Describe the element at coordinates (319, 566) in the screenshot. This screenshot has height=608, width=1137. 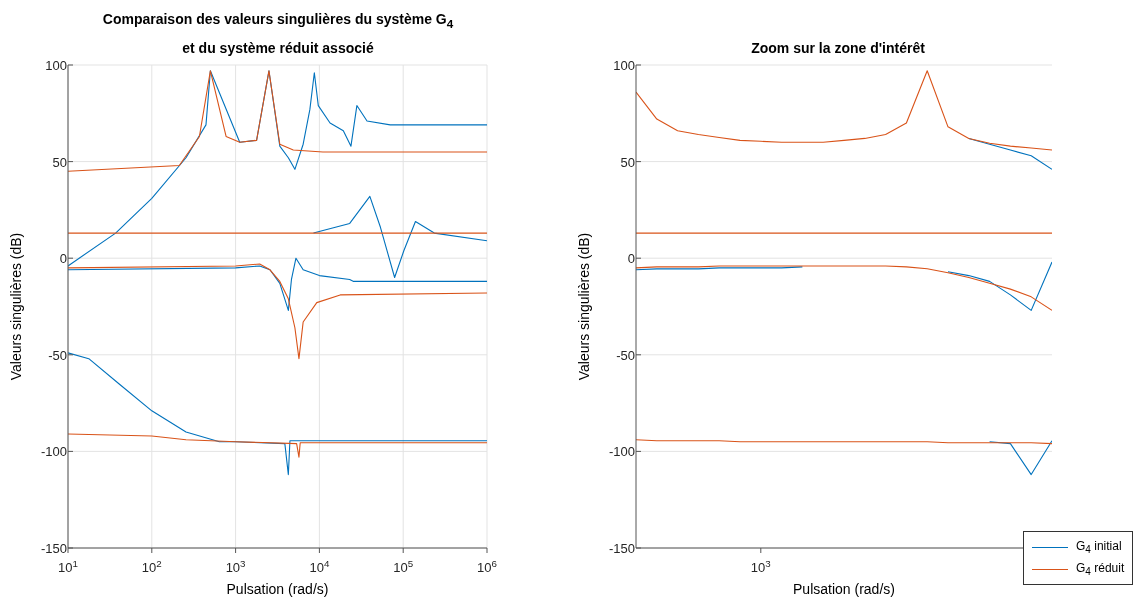
I see `x-tick-label: 10$^{4}$` at that location.